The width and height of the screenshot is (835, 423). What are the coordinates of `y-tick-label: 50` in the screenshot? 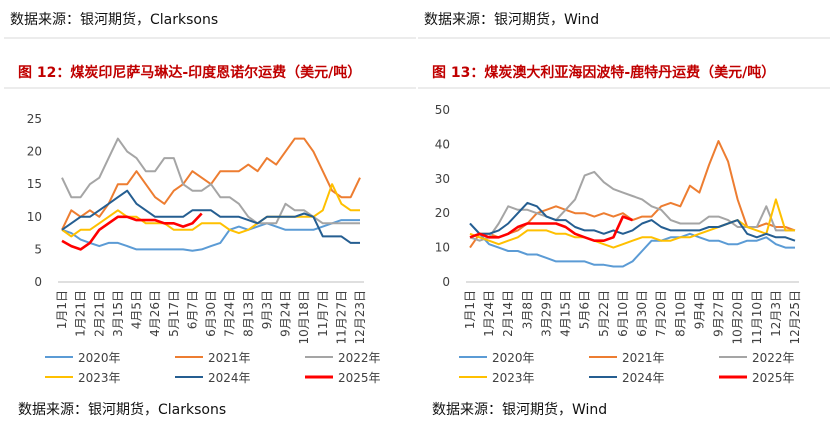 It's located at (442, 110).